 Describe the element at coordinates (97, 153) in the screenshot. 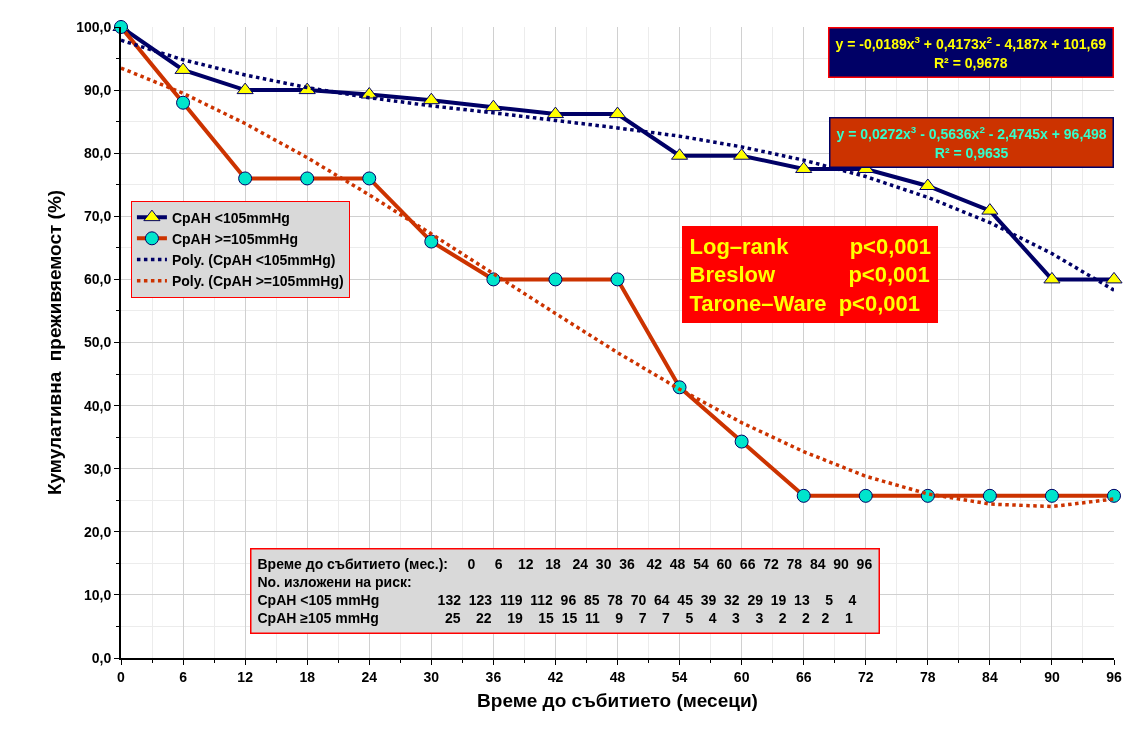

I see `y-tick-label: 80,0` at that location.